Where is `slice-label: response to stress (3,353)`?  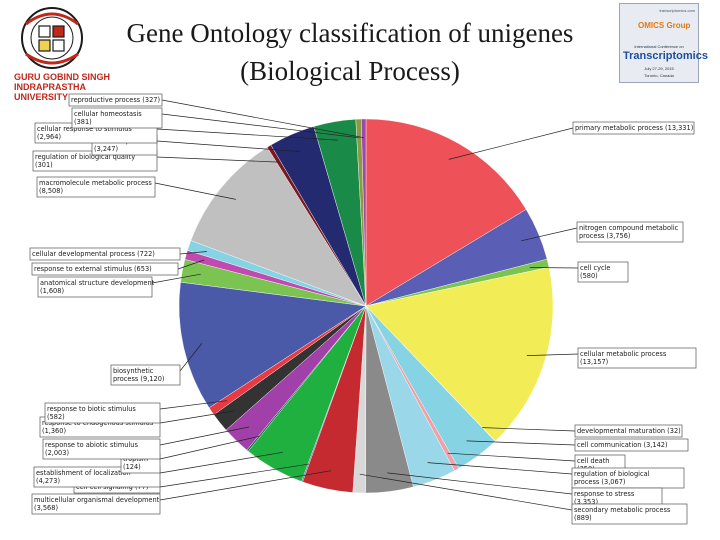
slice-label: response to stress (3,353) is located at coordinates (604, 498).